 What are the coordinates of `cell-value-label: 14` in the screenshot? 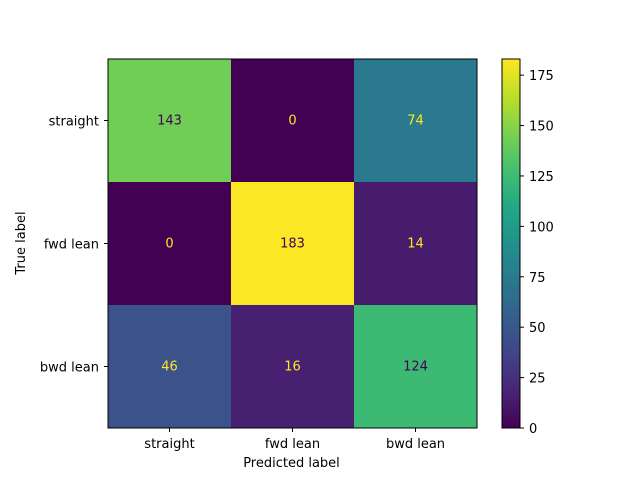 It's located at (415, 244).